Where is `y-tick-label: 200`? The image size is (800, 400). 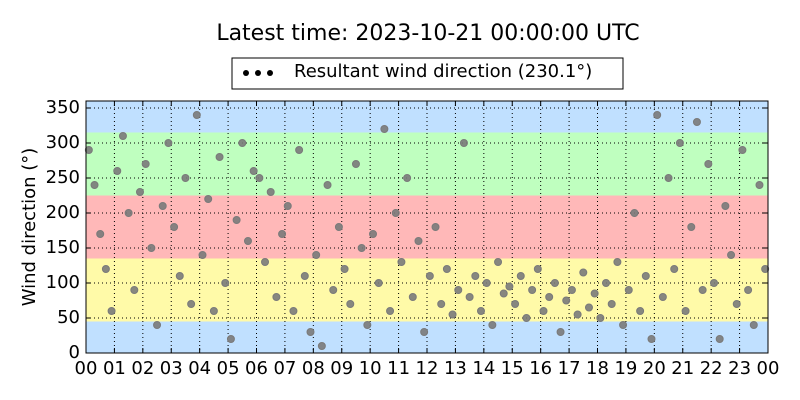 y-tick-label: 200 is located at coordinates (63, 212).